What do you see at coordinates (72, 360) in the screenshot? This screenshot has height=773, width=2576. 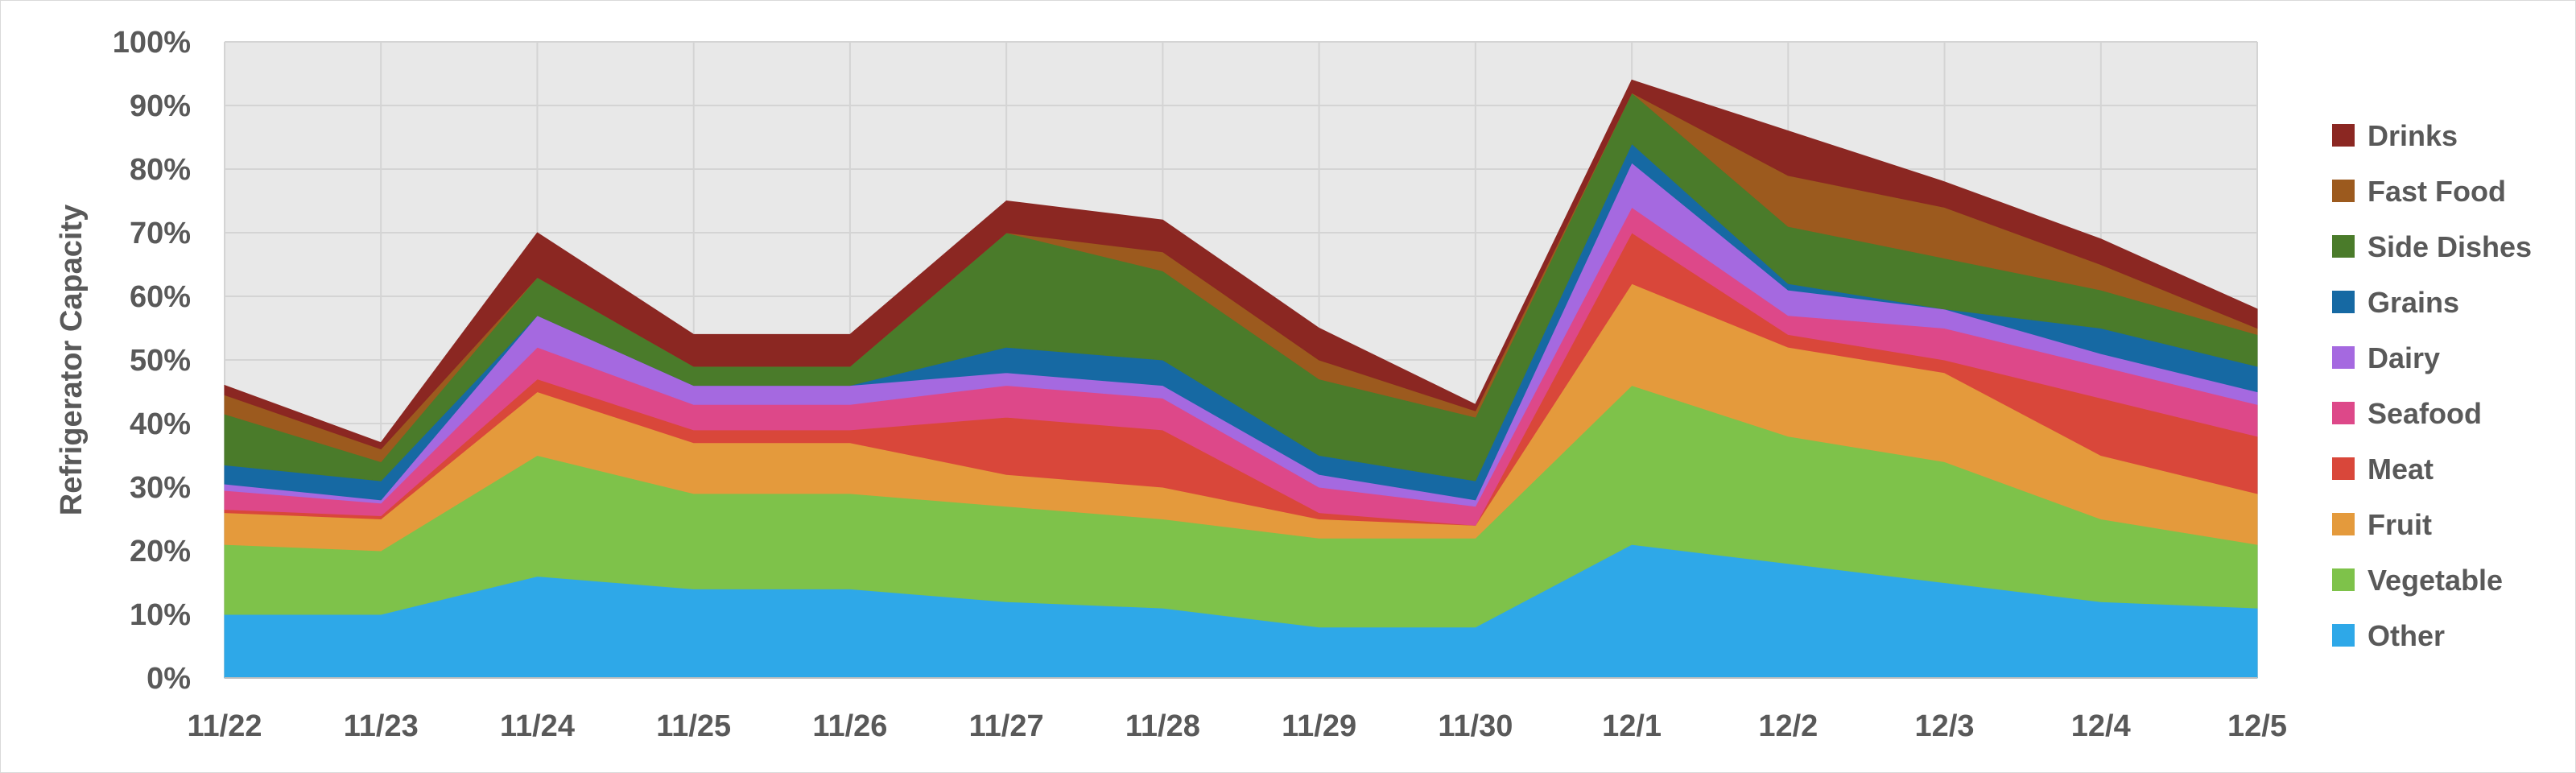 I see `y-axis-title: Refrigerator Capacity` at bounding box center [72, 360].